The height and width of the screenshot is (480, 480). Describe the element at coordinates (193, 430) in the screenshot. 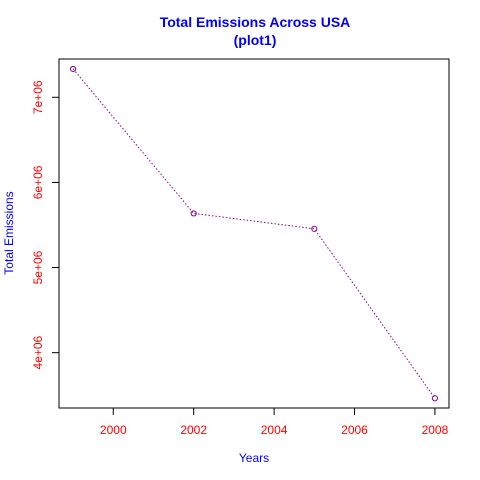

I see `x-tick-label: 2002` at that location.